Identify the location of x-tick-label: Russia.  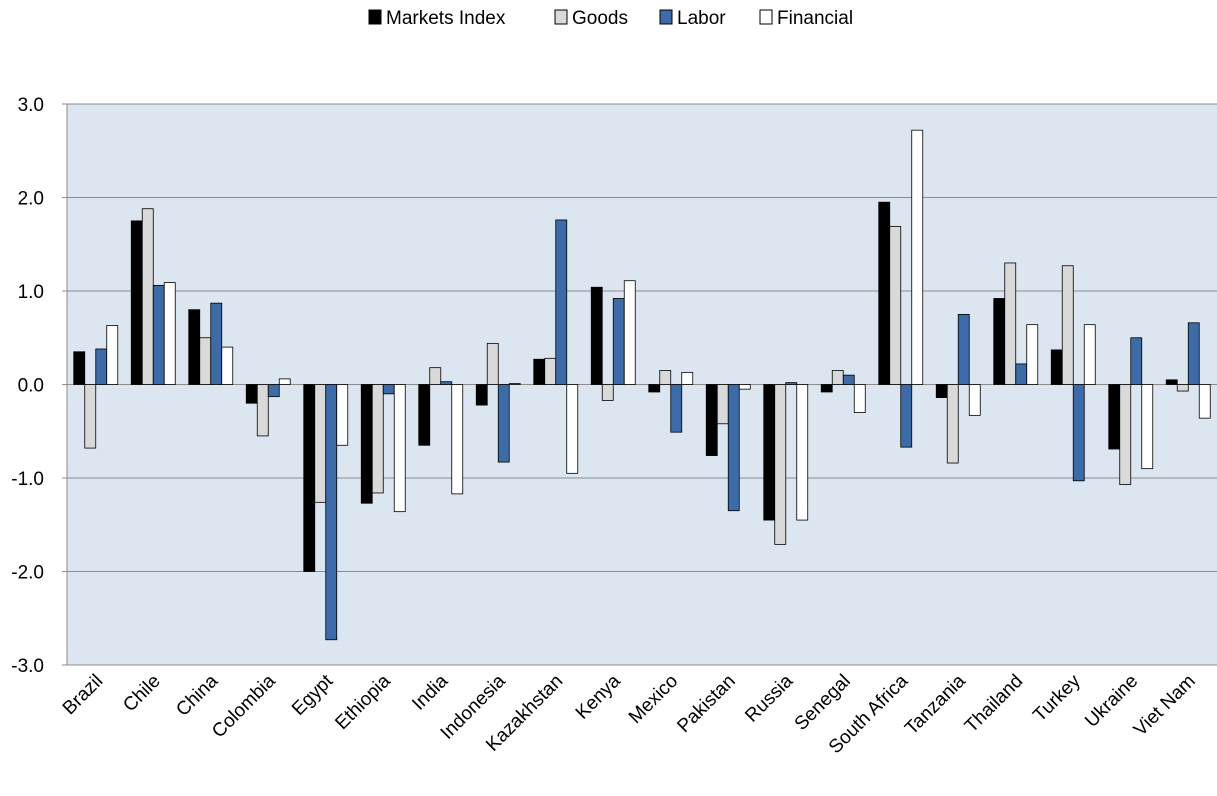
(769, 698).